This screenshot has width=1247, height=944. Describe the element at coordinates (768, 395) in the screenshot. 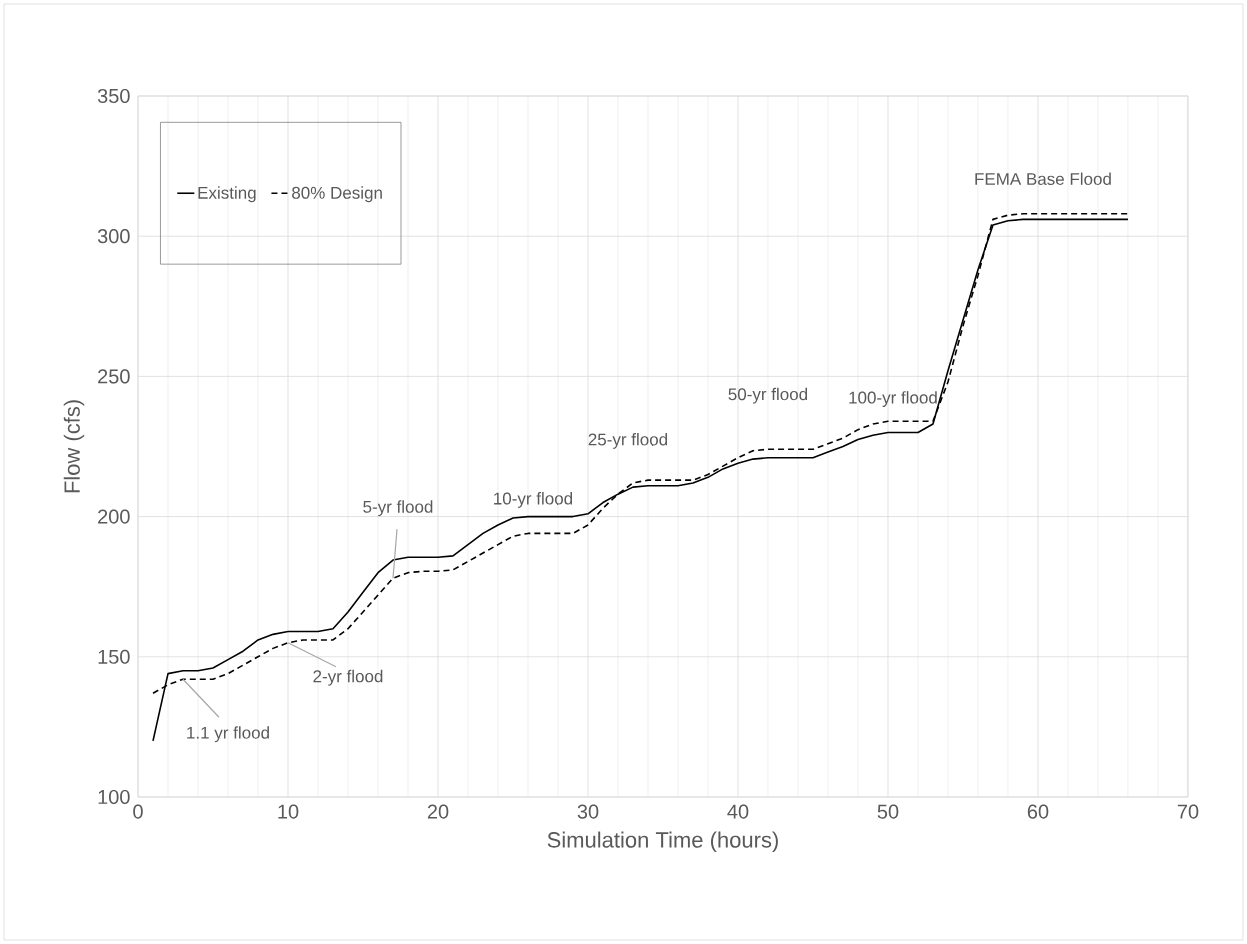

I see `annotation: 50-yr flood` at that location.